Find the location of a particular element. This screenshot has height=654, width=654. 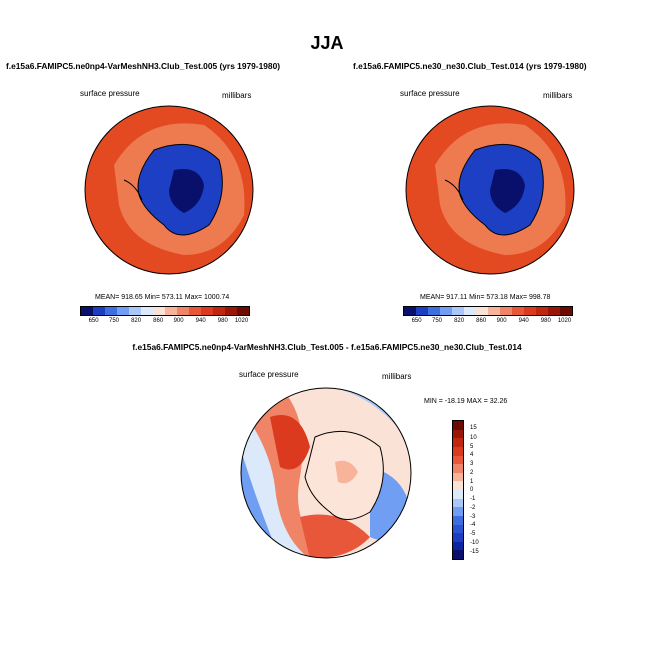

cbar3-tick-0: 0 is located at coordinates (472, 490).